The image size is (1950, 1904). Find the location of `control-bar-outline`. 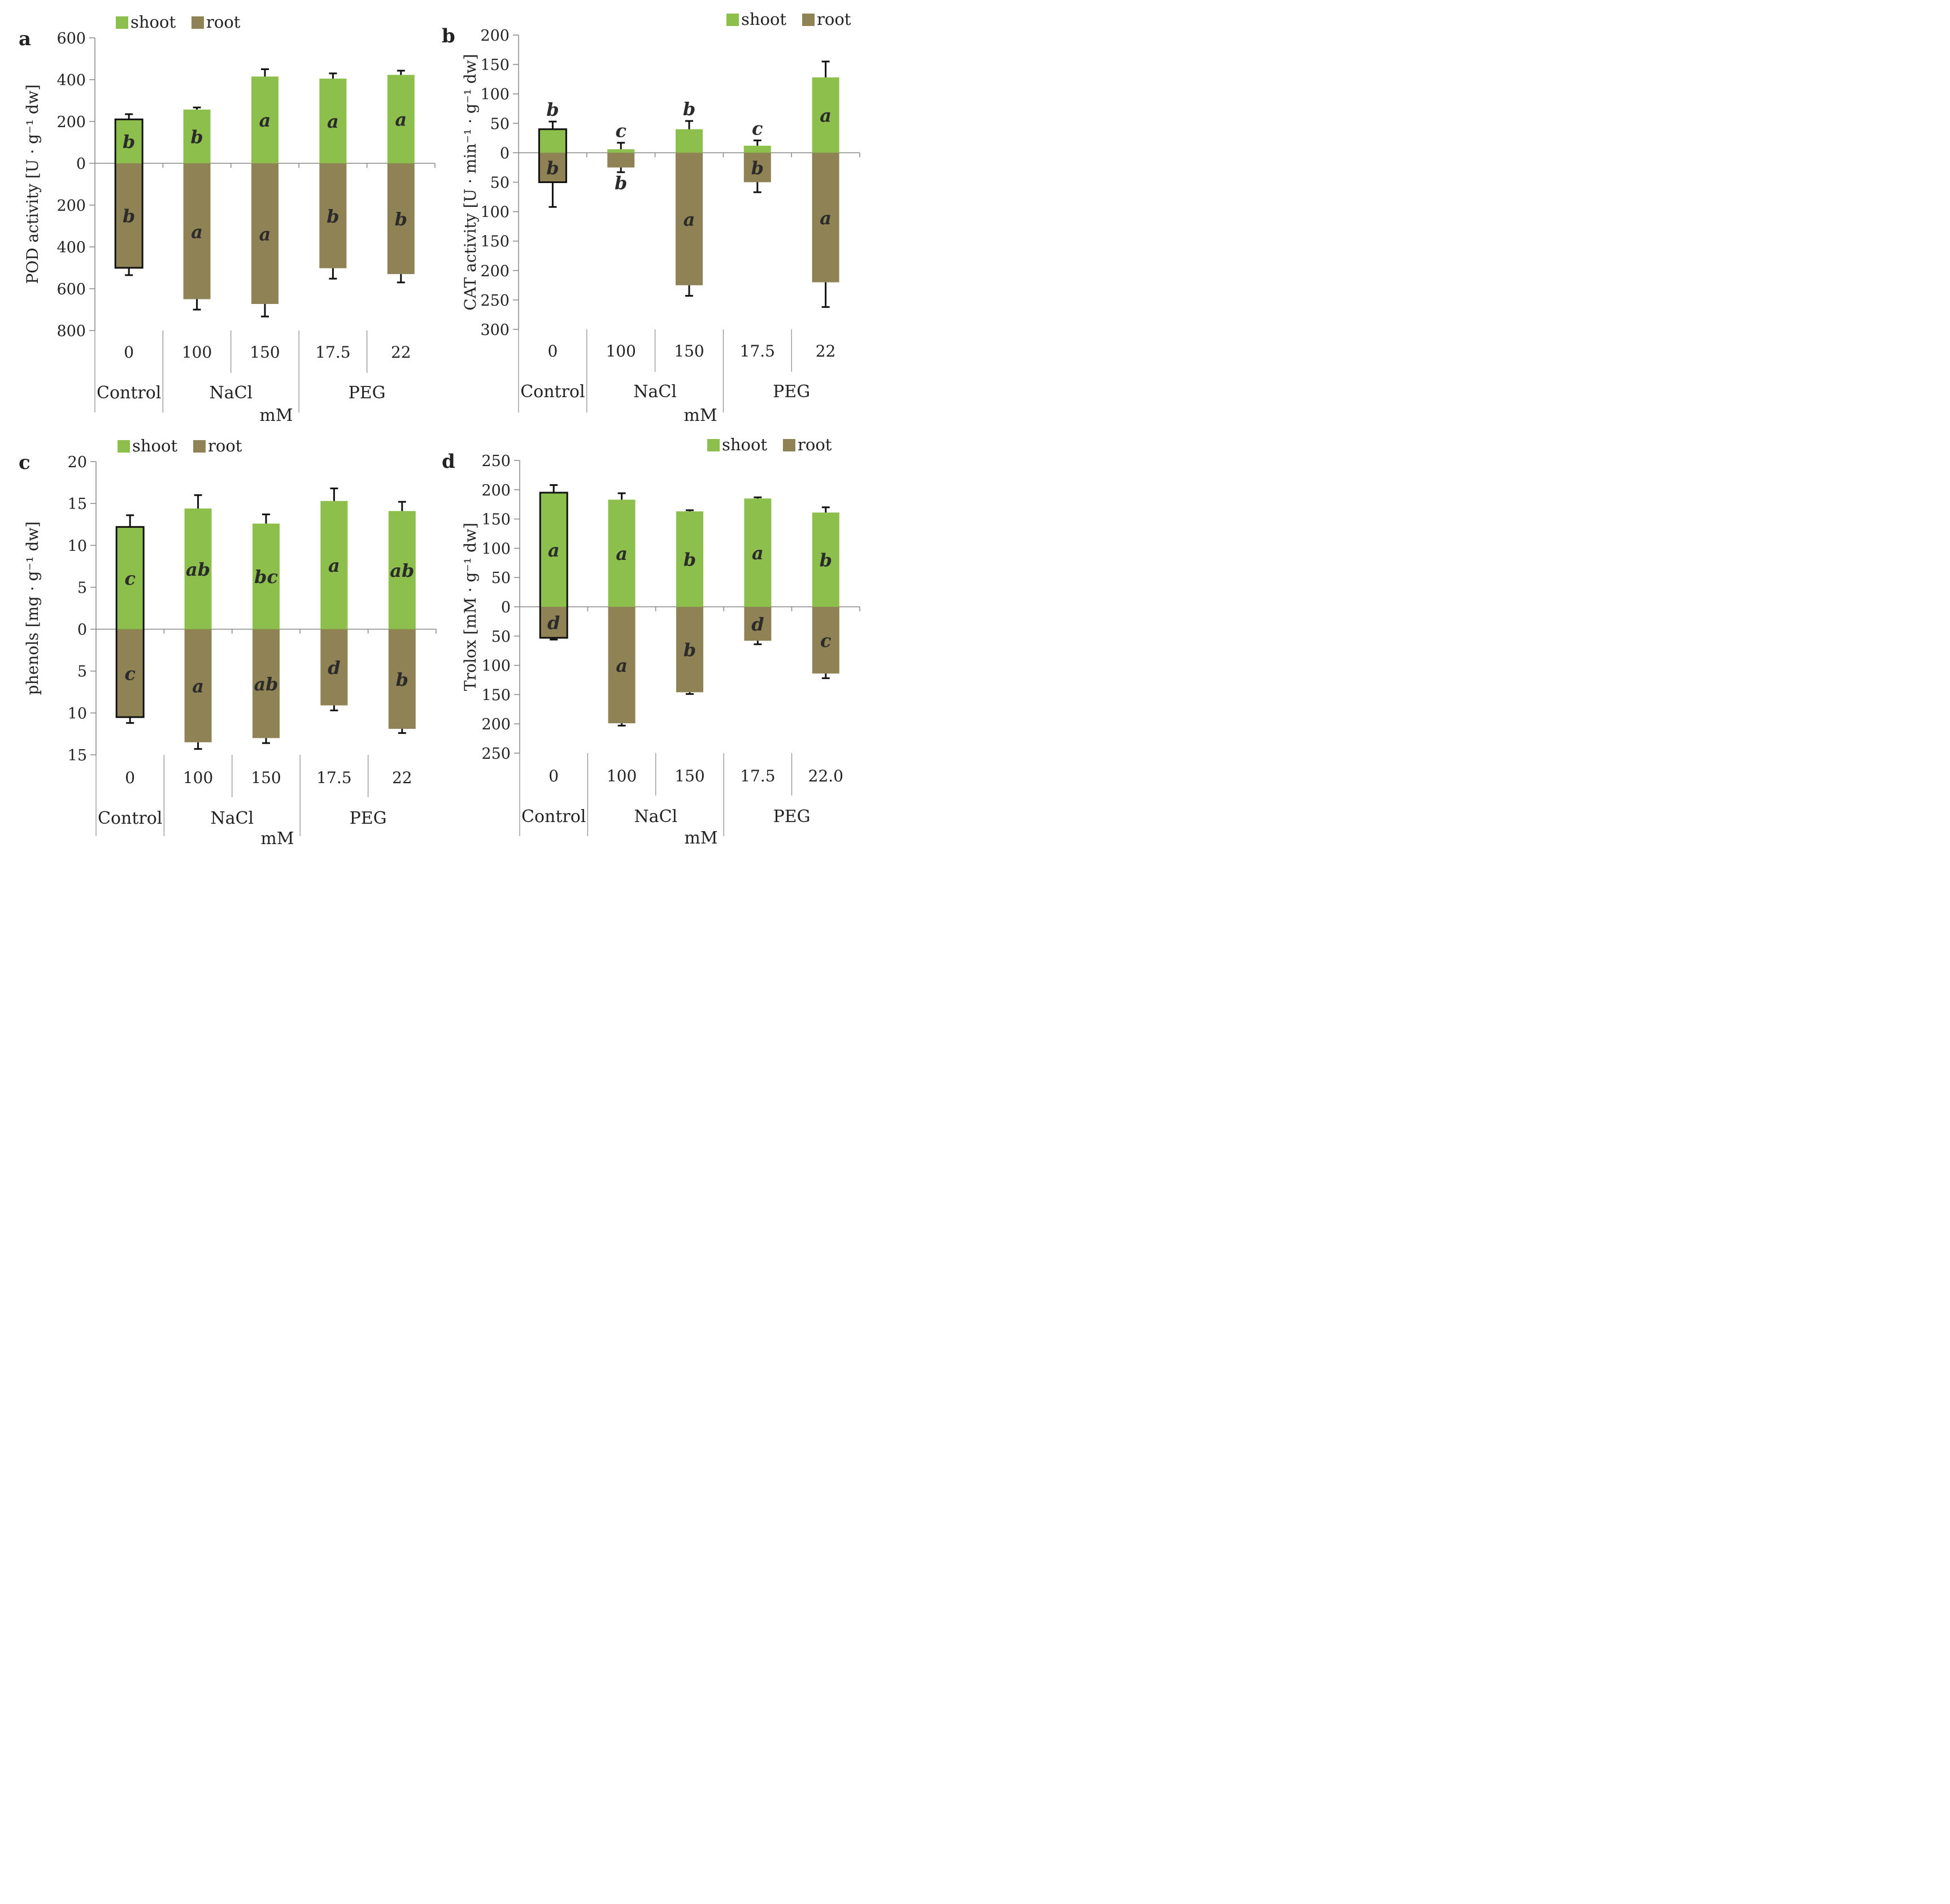

control-bar-outline is located at coordinates (553, 565).